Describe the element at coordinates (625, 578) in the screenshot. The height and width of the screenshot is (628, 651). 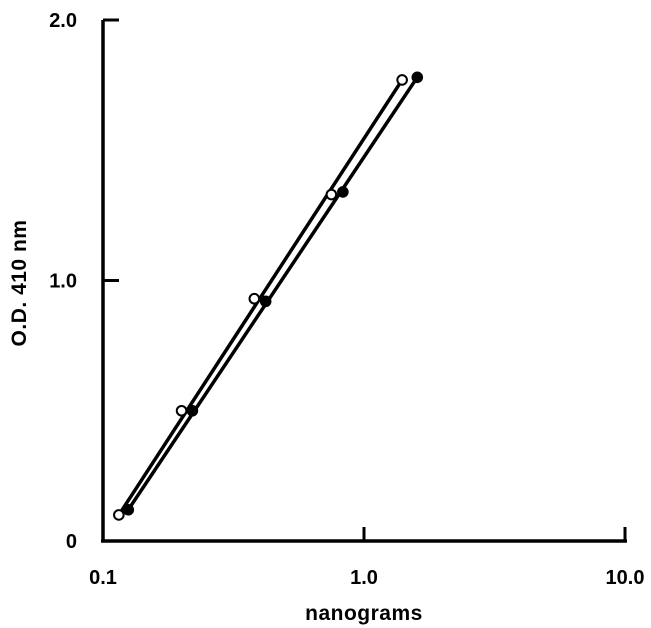
I see `x-tick-label: 10.0` at that location.